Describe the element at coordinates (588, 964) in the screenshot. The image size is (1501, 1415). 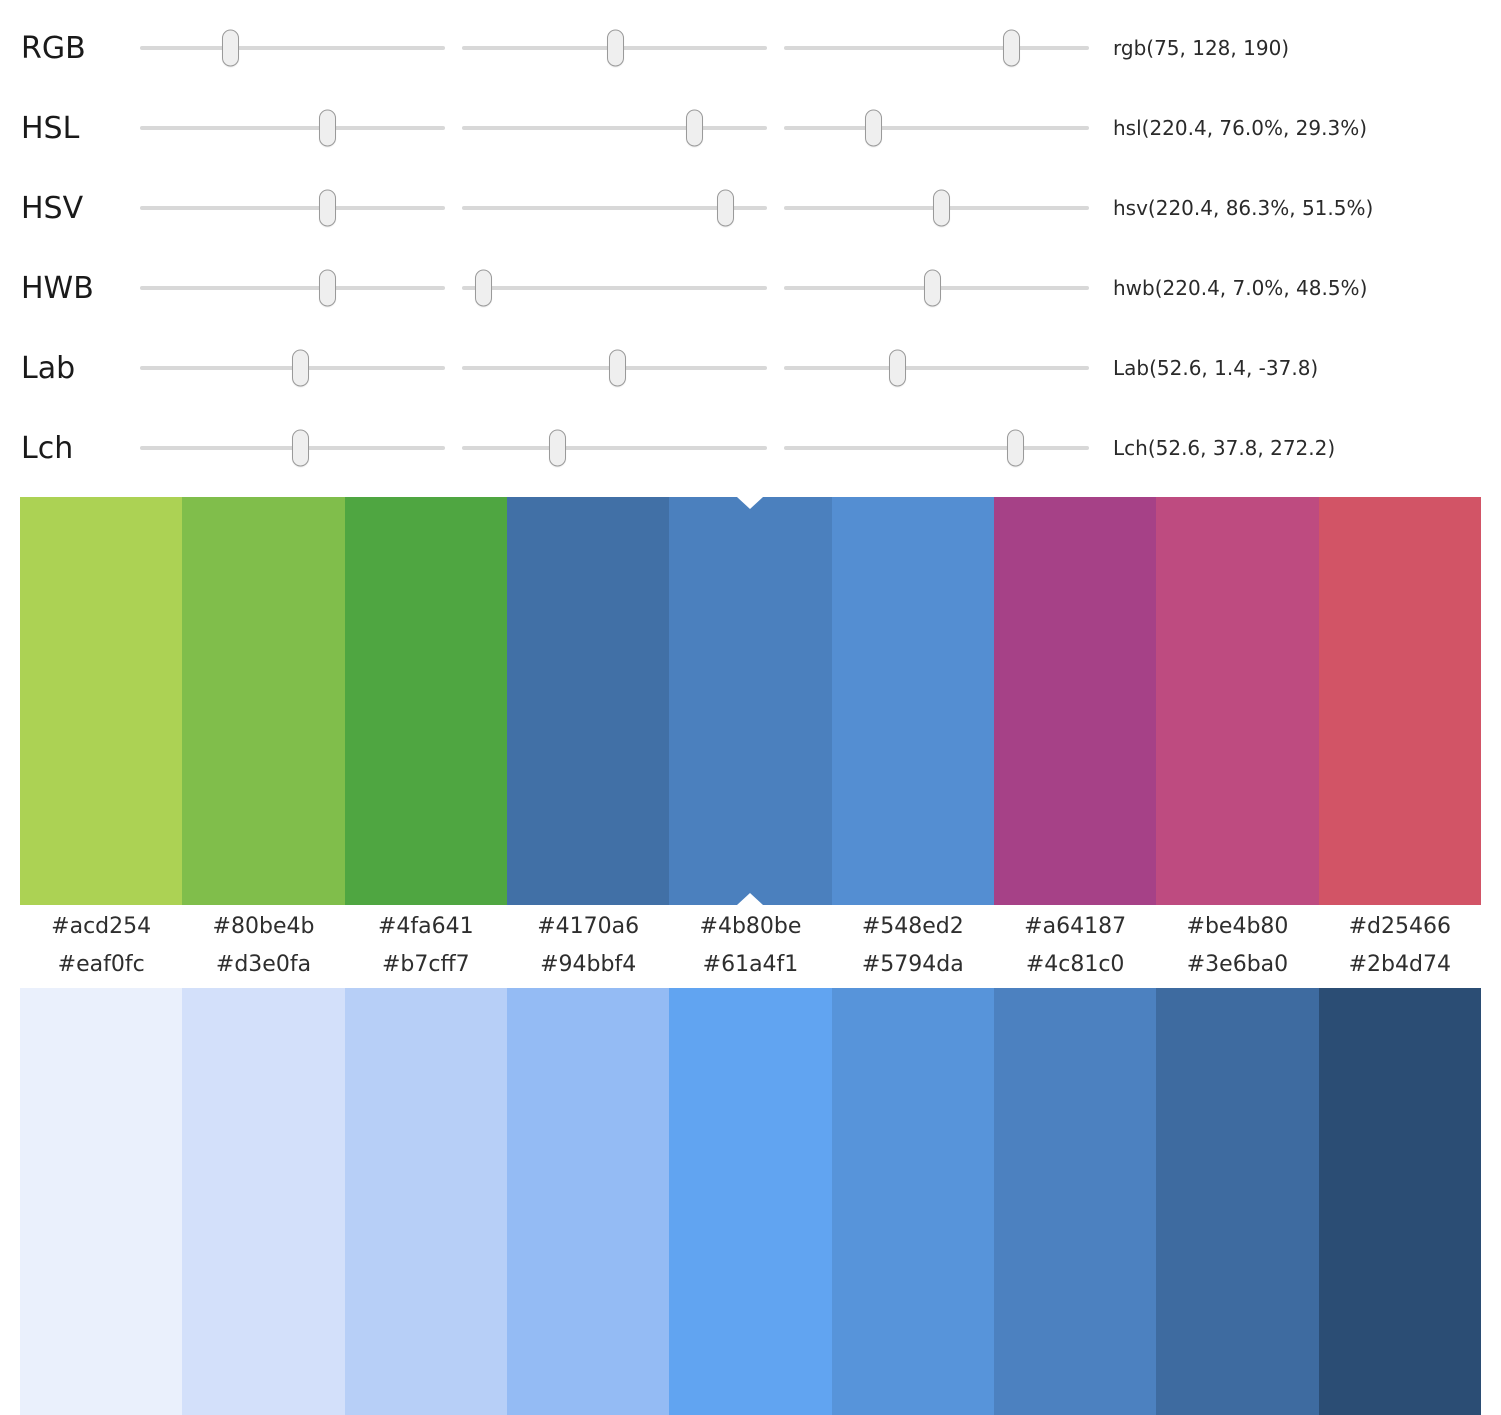
I see `swatch-hex-label: #94bbf4` at that location.